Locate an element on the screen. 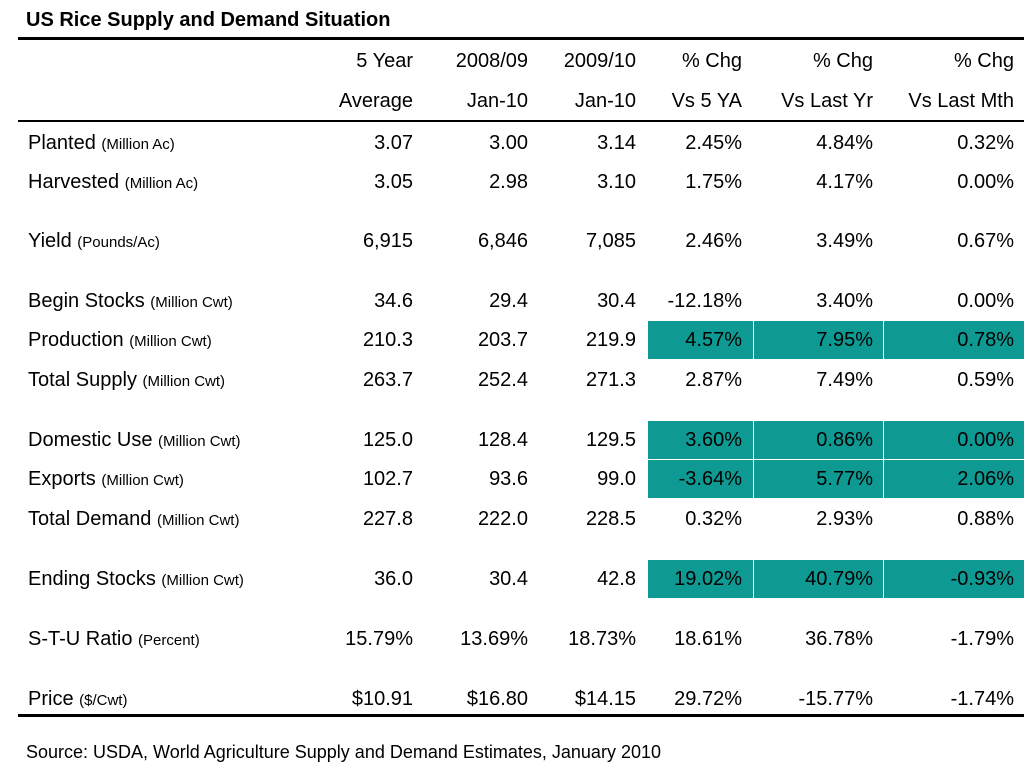  value-cell-col-4: -12.18% is located at coordinates (705, 301).